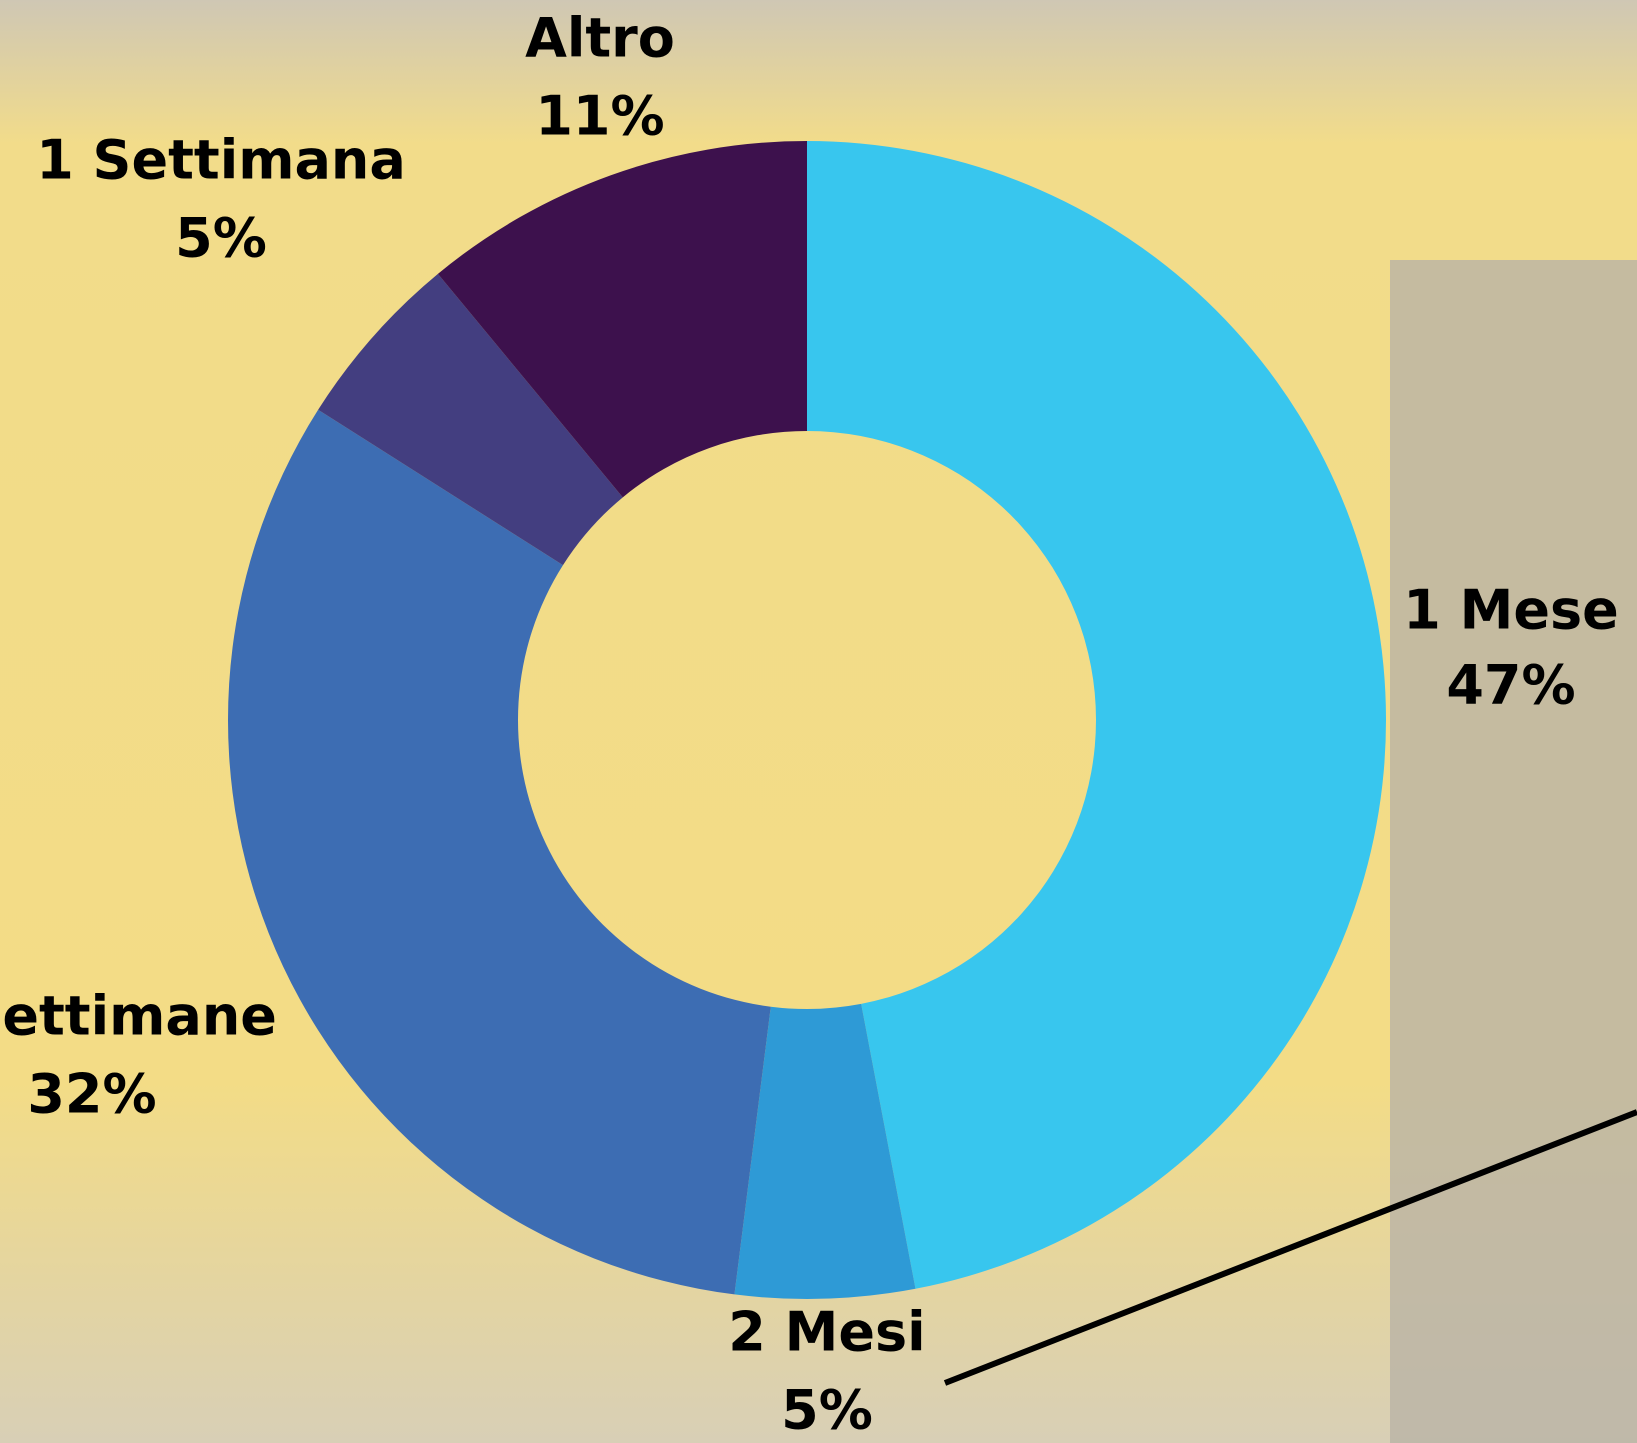  What do you see at coordinates (1513, 851) in the screenshot?
I see `background-shape` at bounding box center [1513, 851].